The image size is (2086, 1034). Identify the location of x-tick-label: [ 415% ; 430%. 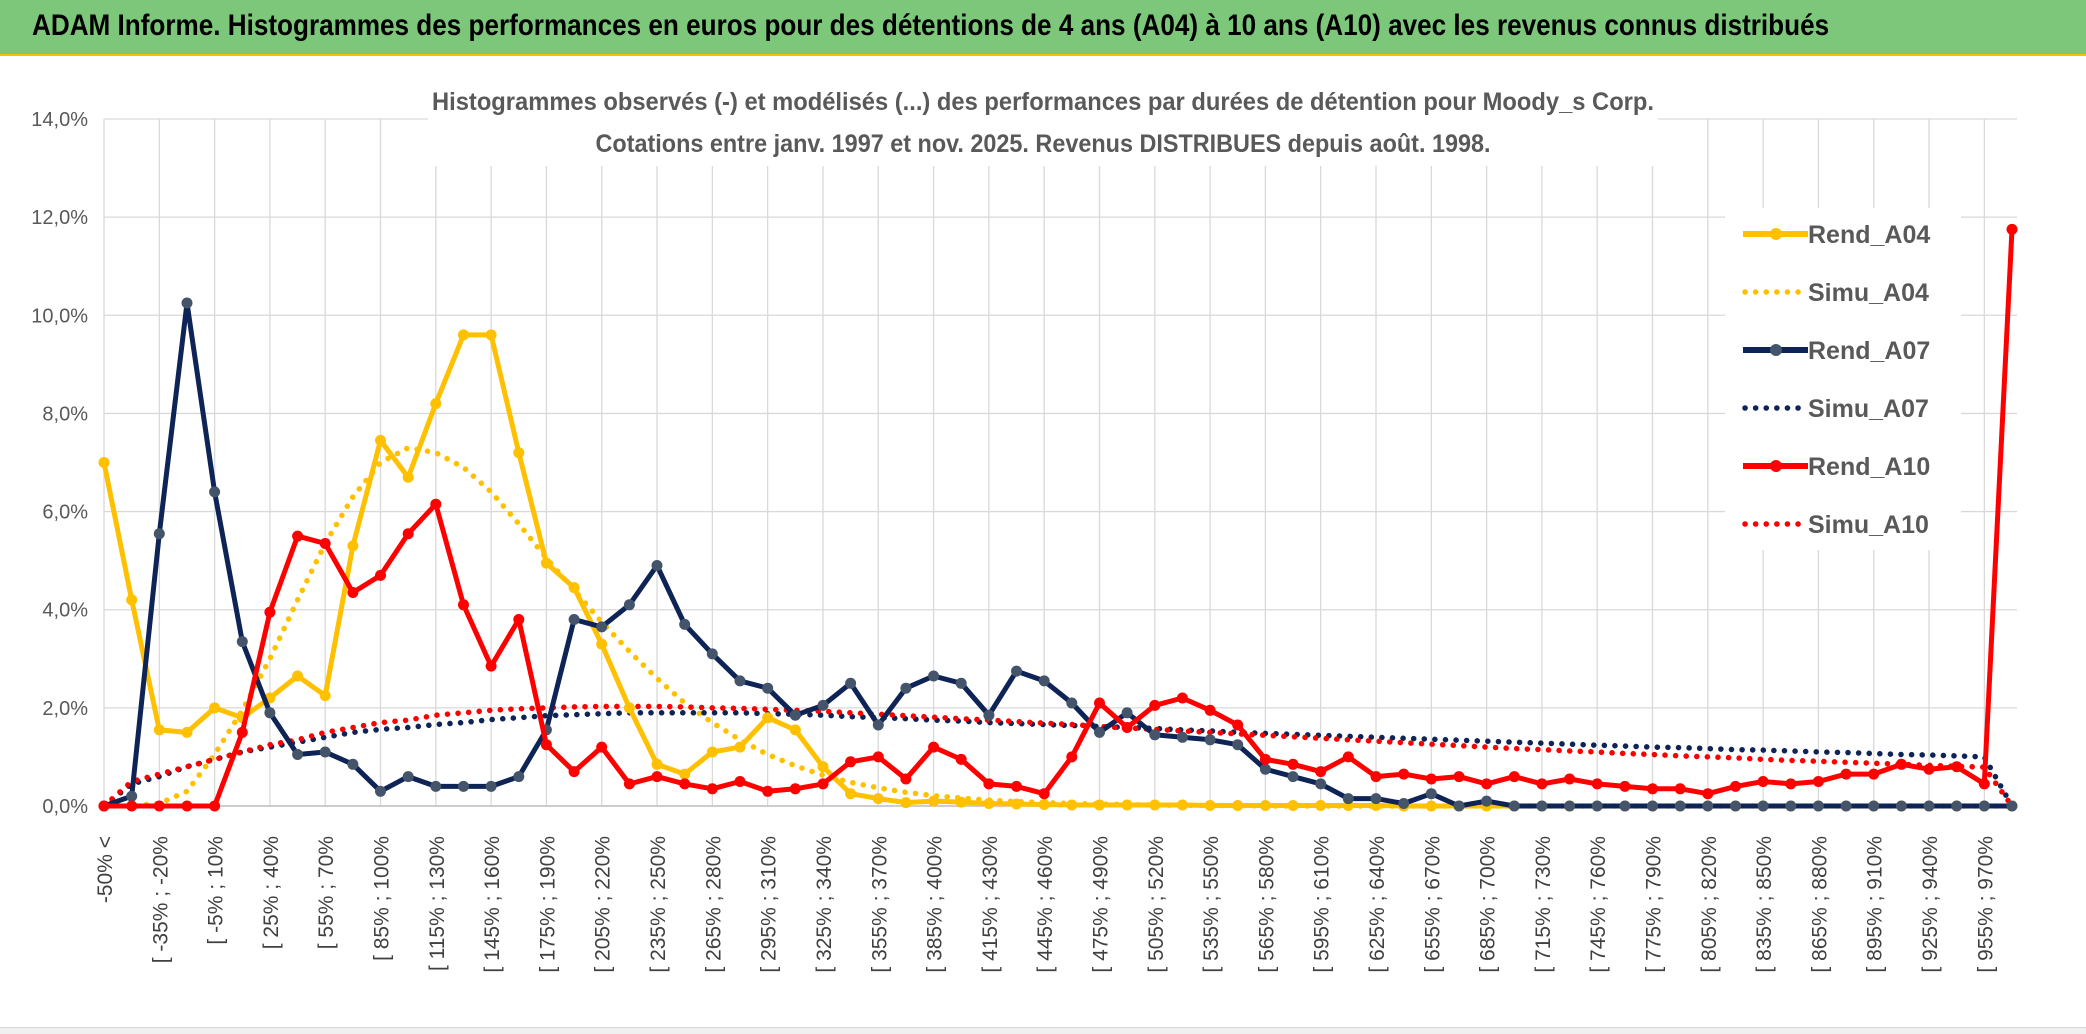
(990, 904).